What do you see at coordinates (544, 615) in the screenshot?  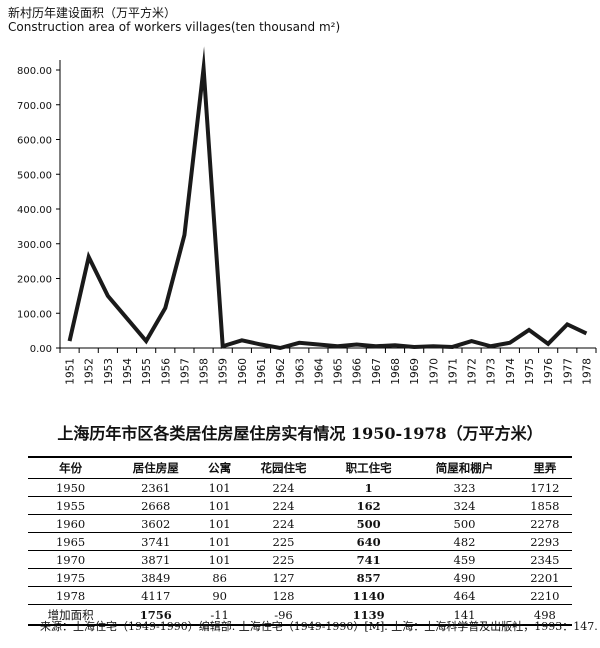 I see `table-cell: 498` at bounding box center [544, 615].